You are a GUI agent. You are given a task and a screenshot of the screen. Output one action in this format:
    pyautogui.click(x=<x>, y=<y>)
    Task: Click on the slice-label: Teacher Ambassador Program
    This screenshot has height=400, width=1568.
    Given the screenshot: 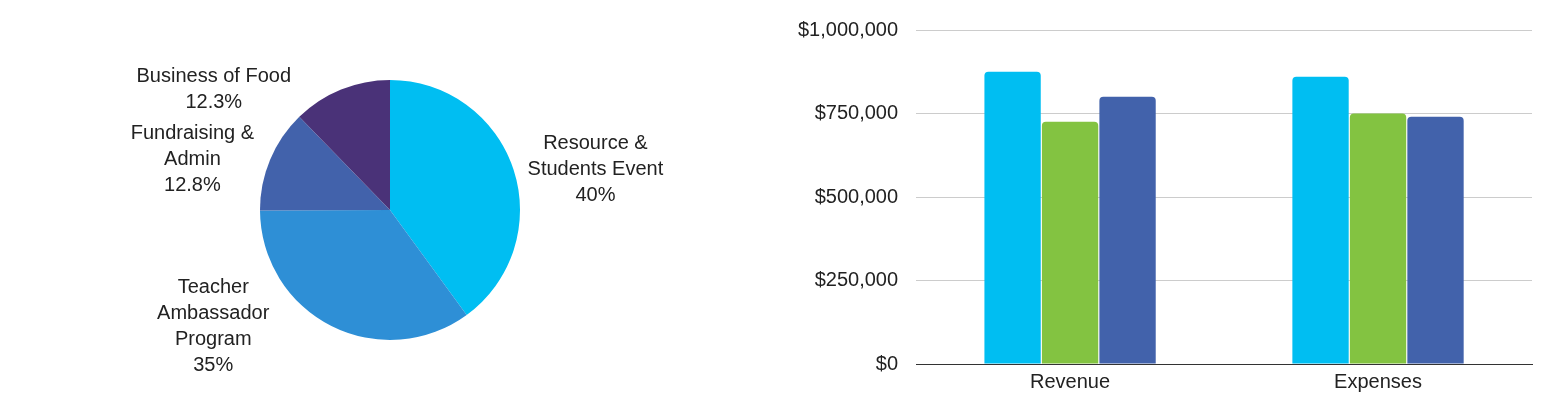 What is the action you would take?
    pyautogui.click(x=213, y=311)
    